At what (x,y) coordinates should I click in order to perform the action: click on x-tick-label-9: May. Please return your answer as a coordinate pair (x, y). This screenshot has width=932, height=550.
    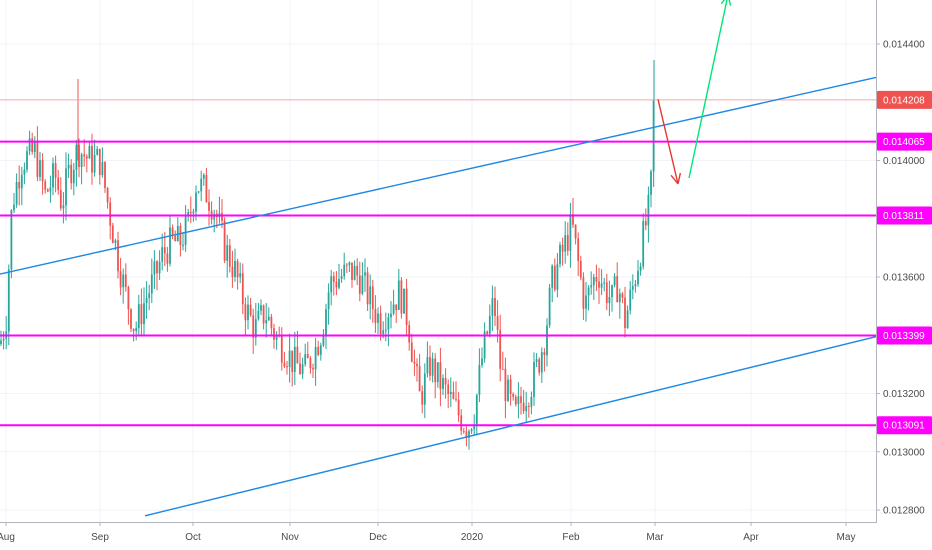
    Looking at the image, I should click on (846, 537).